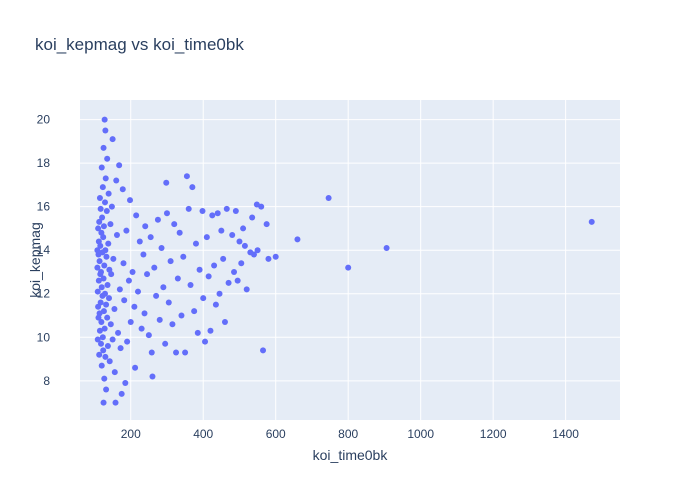 This screenshot has height=500, width=700. I want to click on x-tick-label: 1200, so click(493, 434).